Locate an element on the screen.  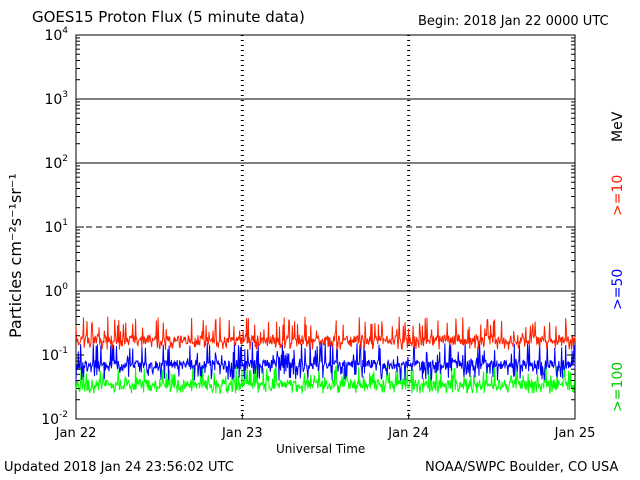
legend-series-10: >=10 is located at coordinates (618, 195).